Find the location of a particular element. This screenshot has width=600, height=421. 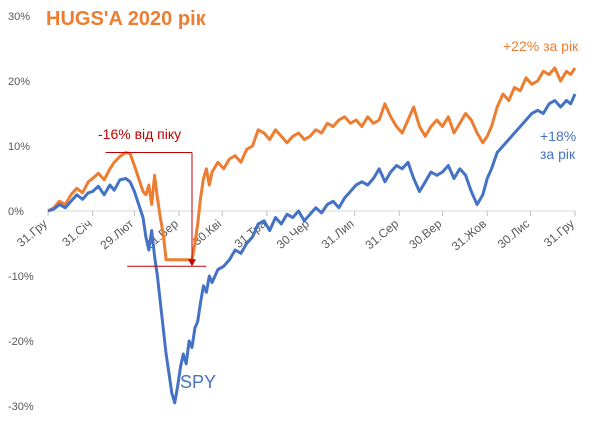

y-tick-label: -20% is located at coordinates (21, 342).